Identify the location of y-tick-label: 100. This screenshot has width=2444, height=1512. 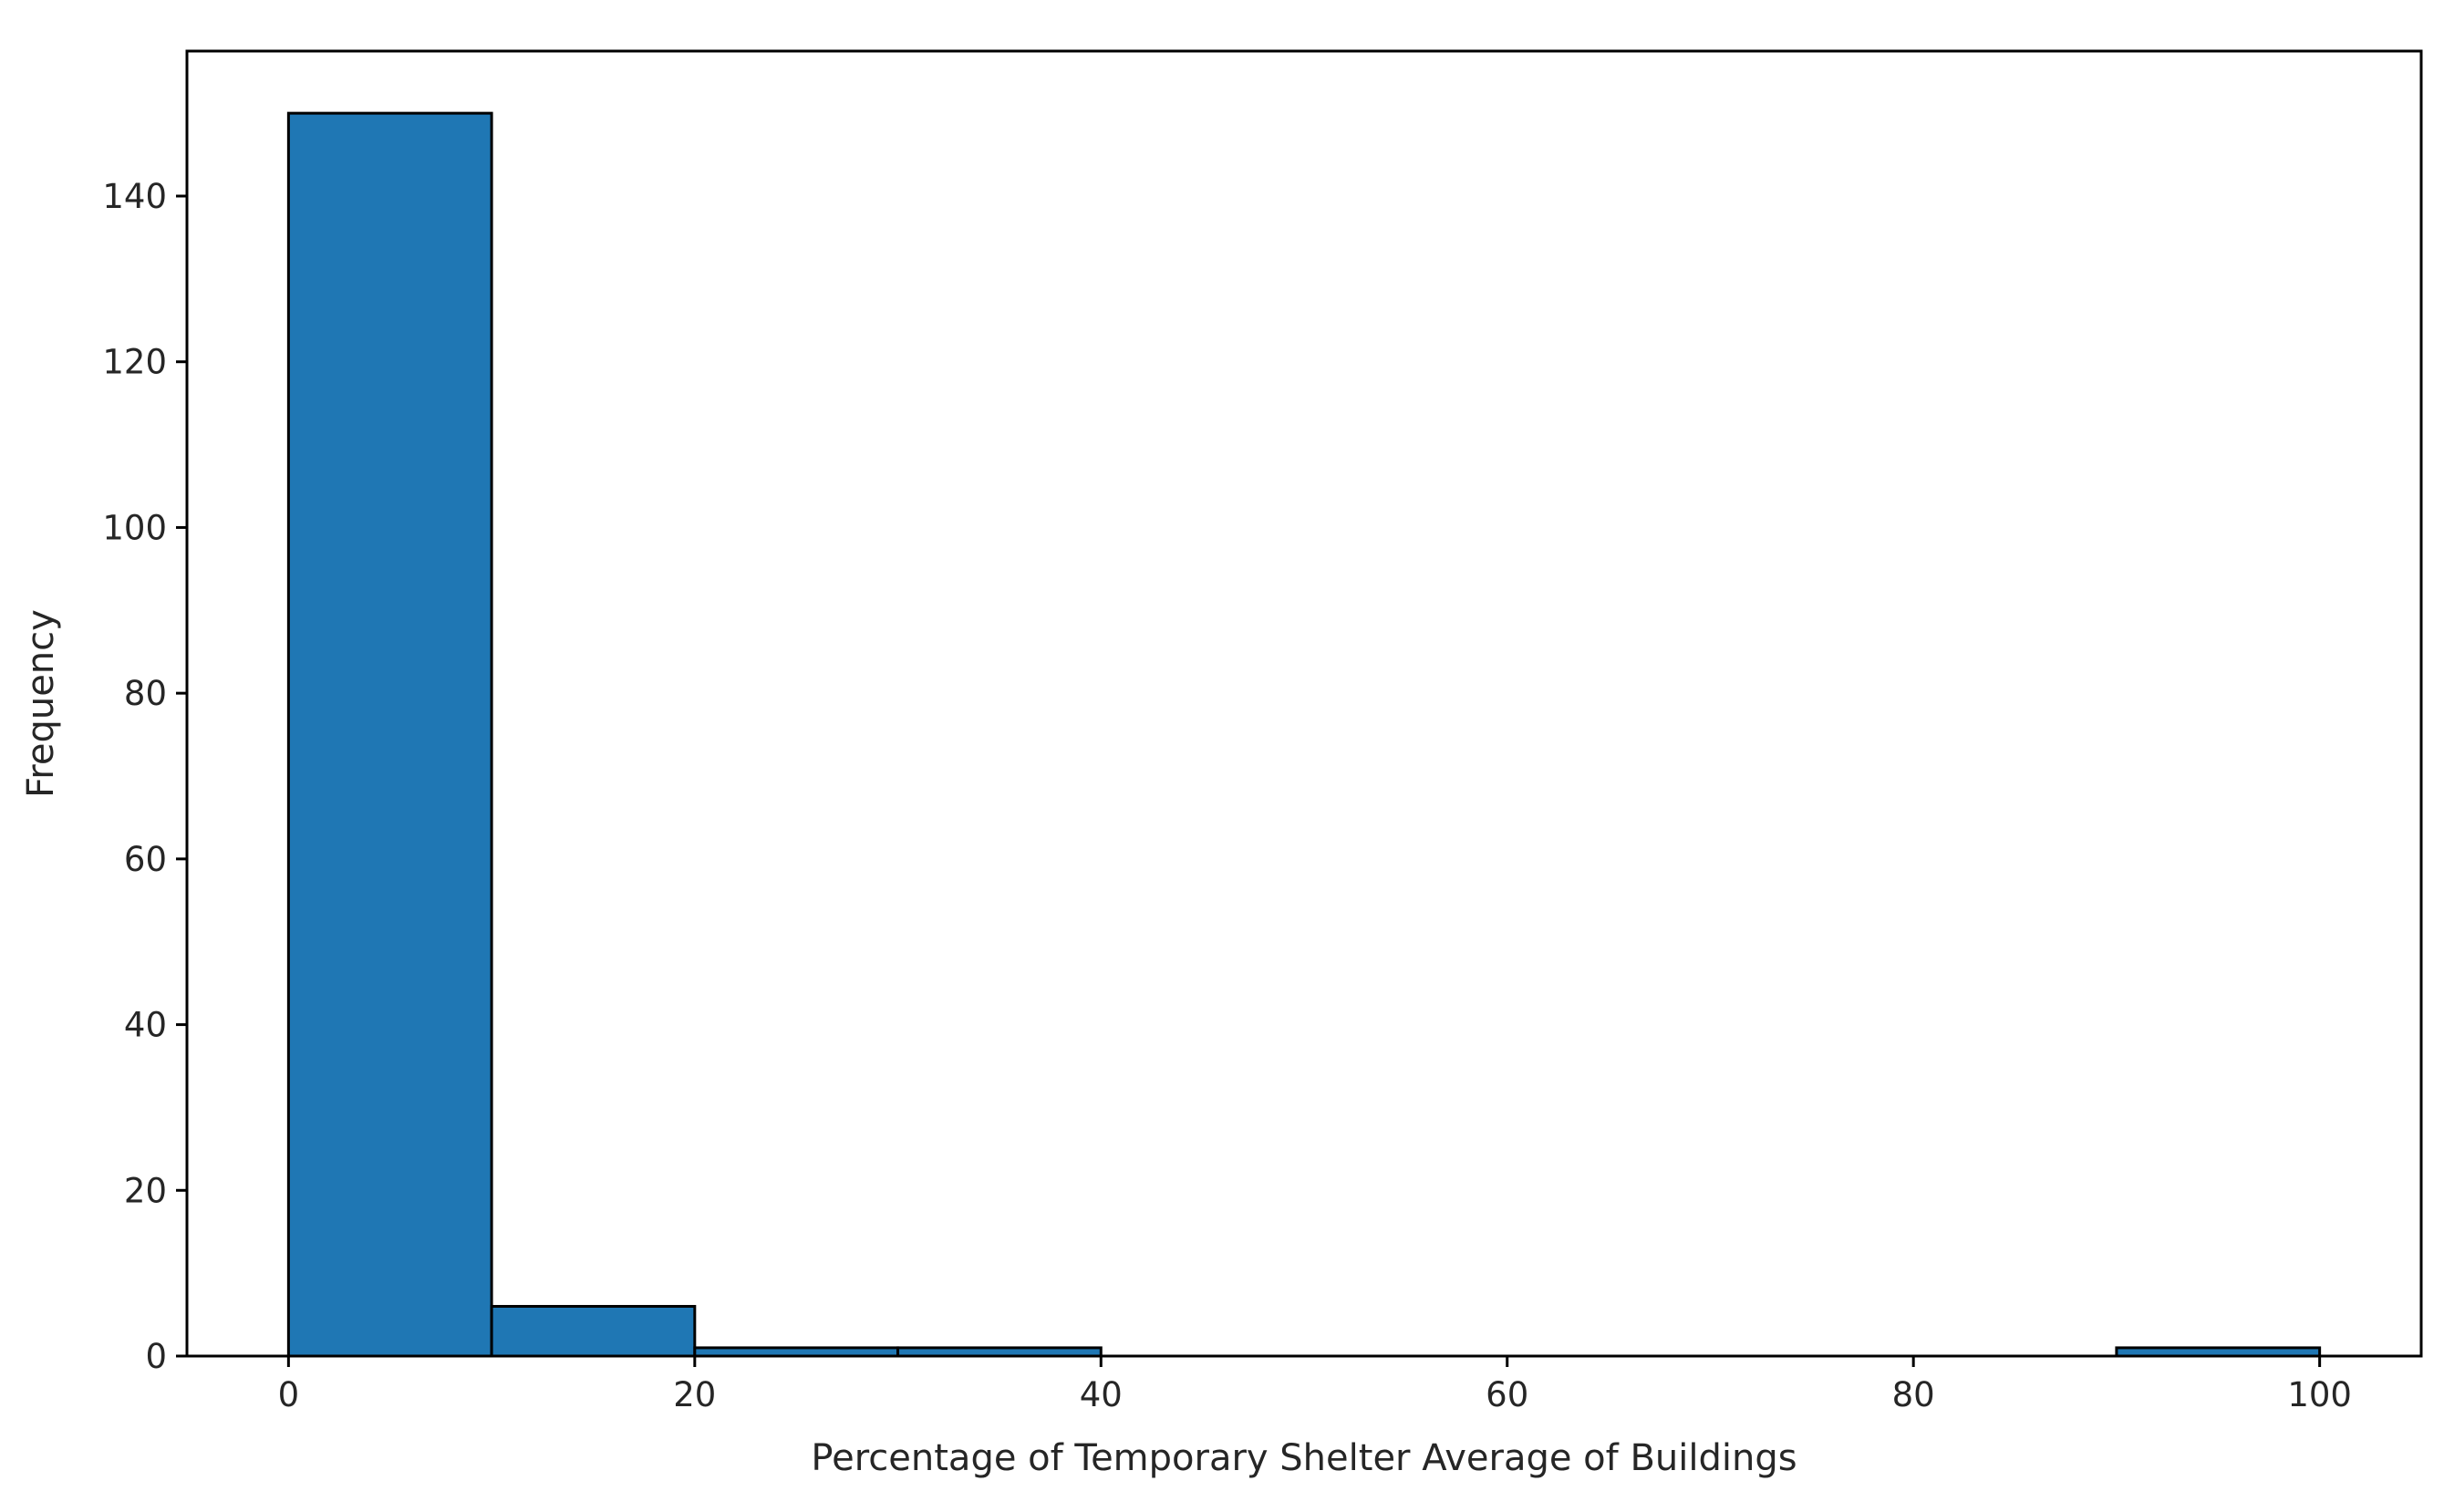
(134, 527).